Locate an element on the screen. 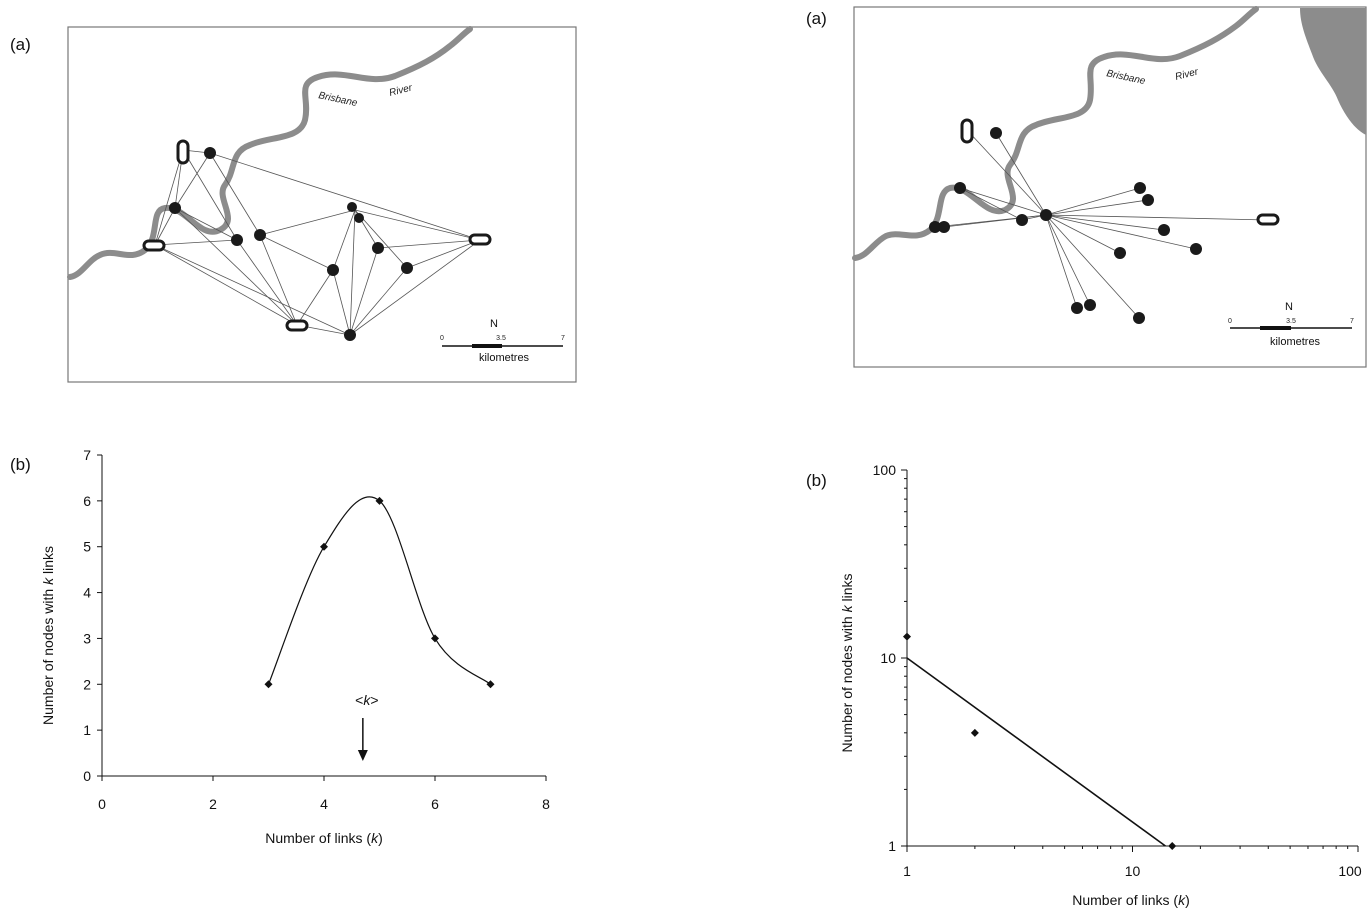 Image resolution: width=1368 pixels, height=912 pixels. left-chart-panel-label: (b) is located at coordinates (20, 464).